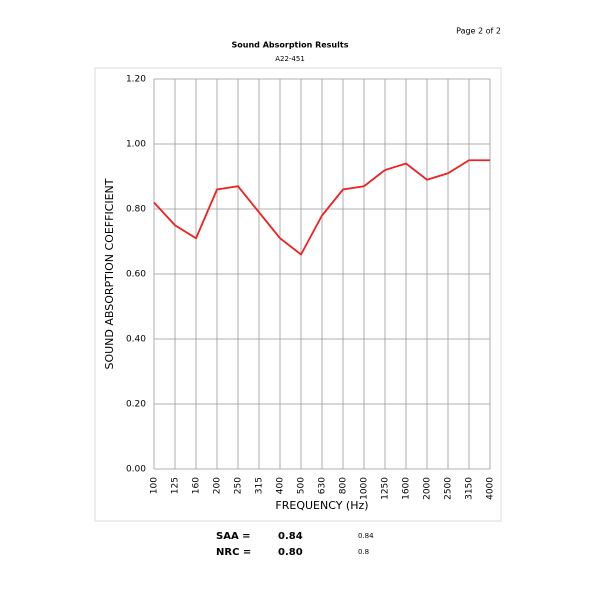 Image resolution: width=589 pixels, height=589 pixels. I want to click on summary-raw: 0.8, so click(363, 552).